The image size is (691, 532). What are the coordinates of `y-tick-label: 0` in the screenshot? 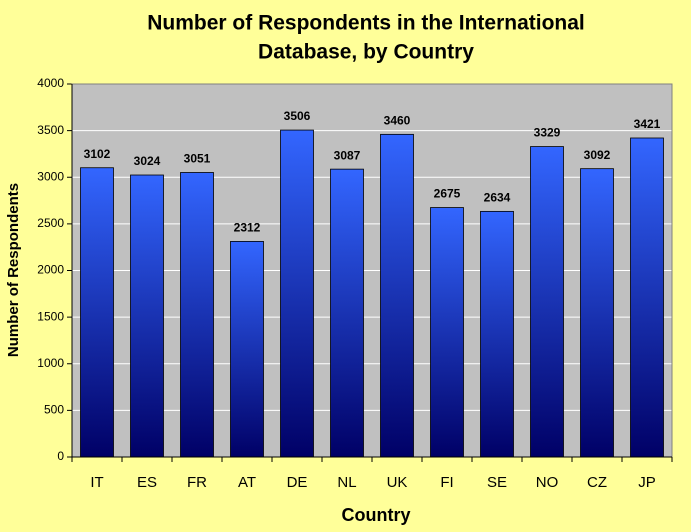 It's located at (60, 456).